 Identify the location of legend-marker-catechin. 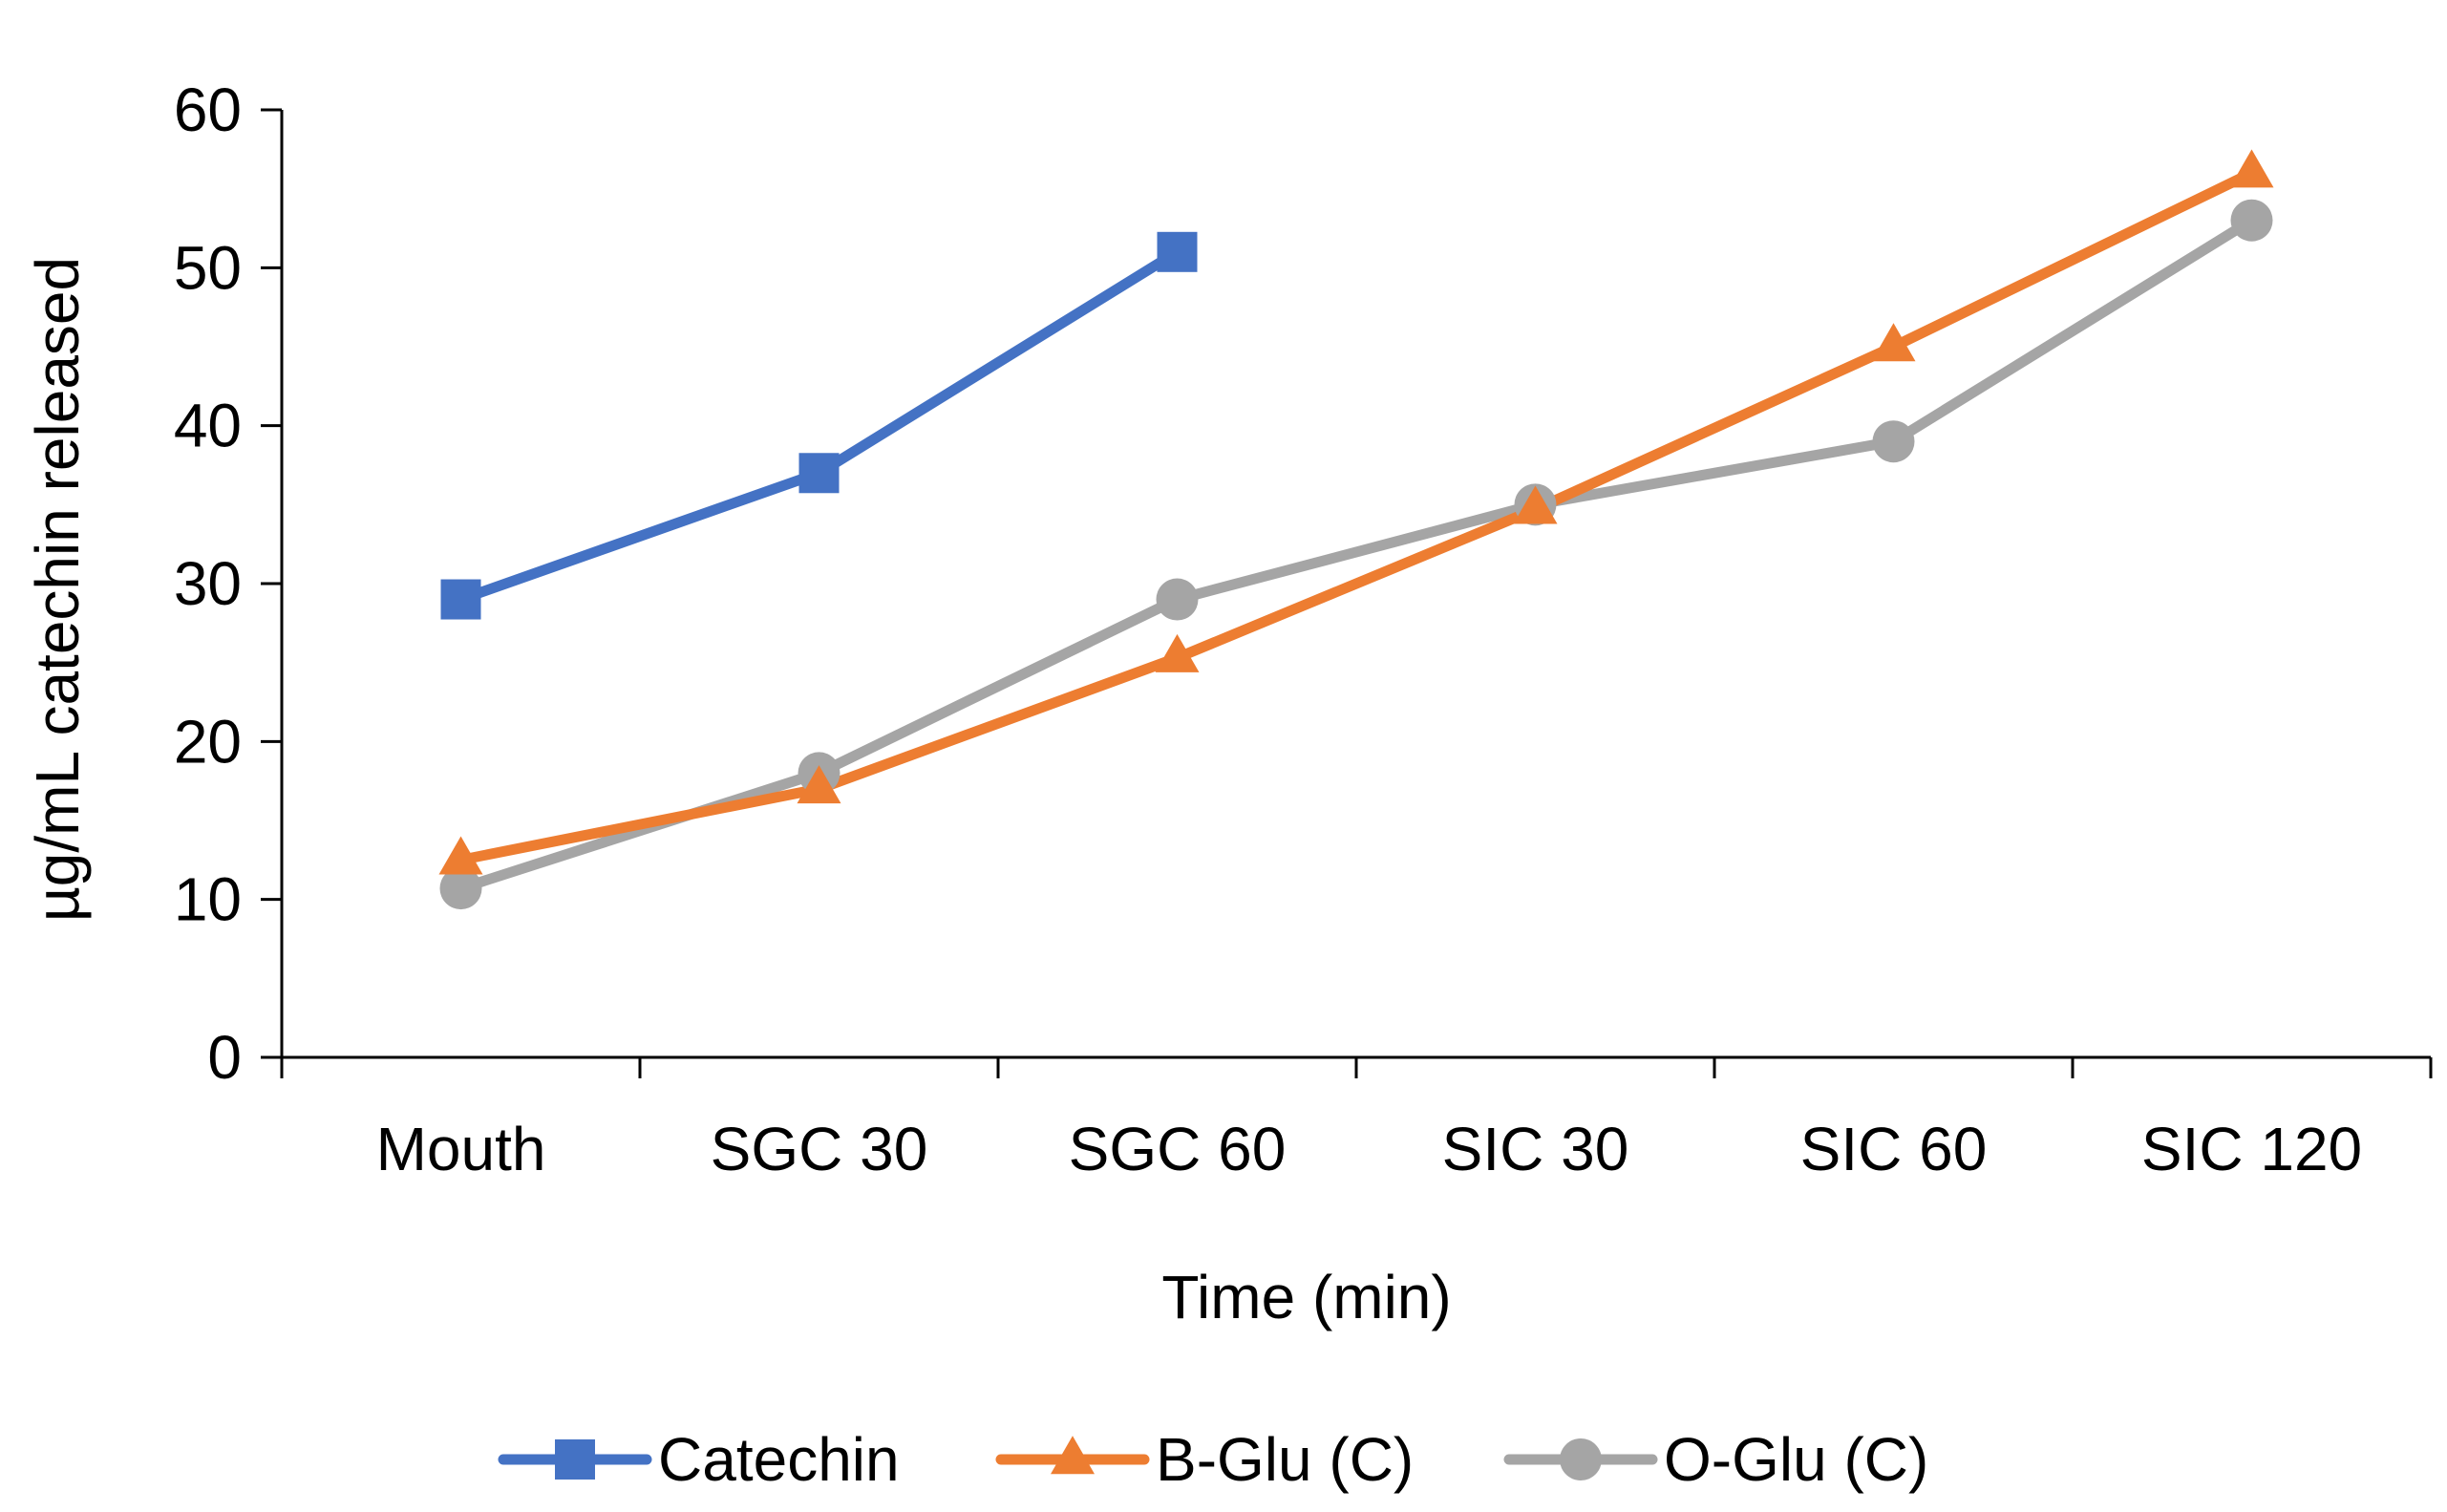
(575, 1459).